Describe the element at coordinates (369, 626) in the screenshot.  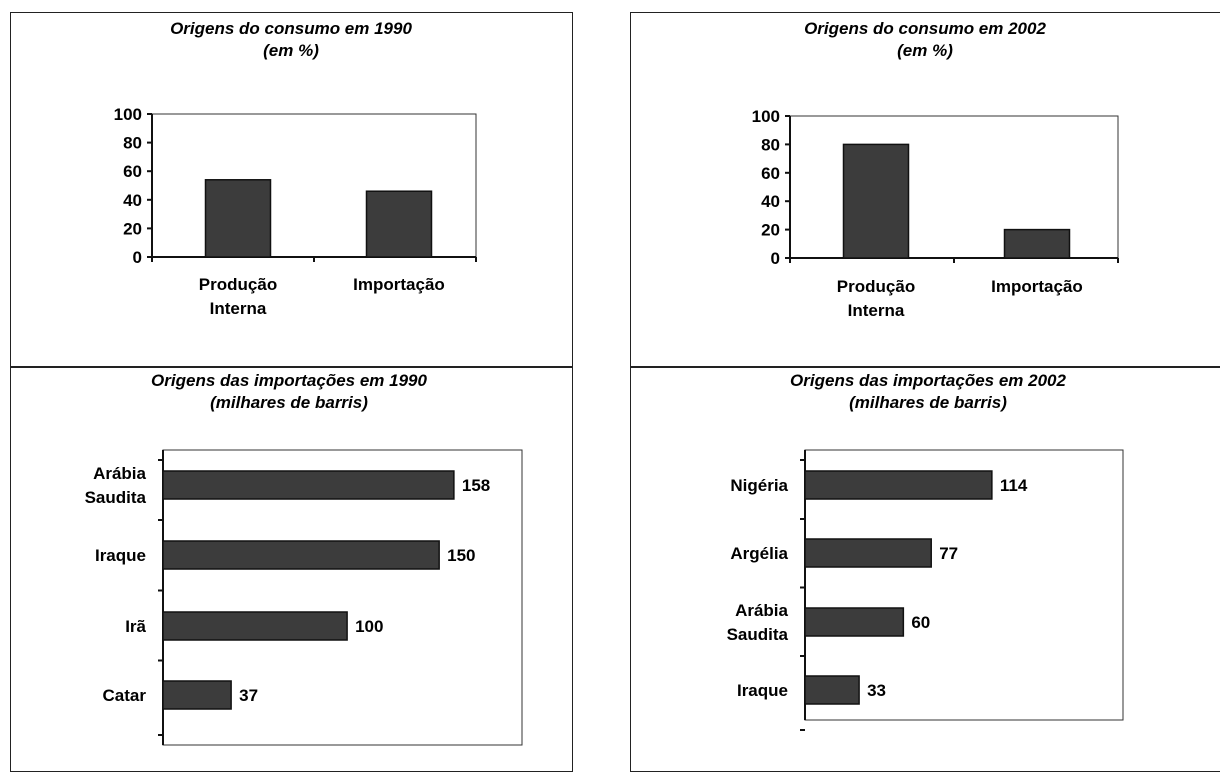
I see `data-label: 100` at that location.